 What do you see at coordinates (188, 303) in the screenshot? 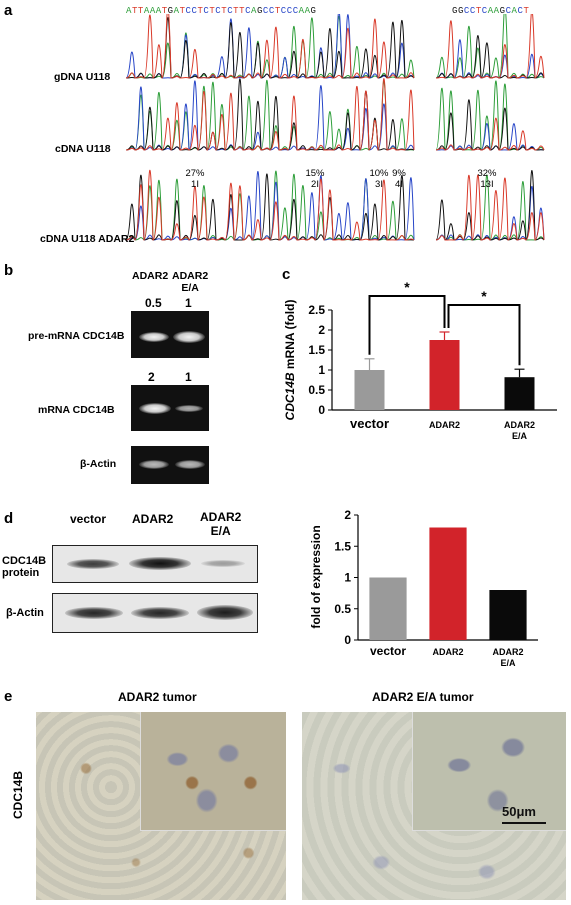
I see `gel-value-pre-2: 1` at bounding box center [188, 303].